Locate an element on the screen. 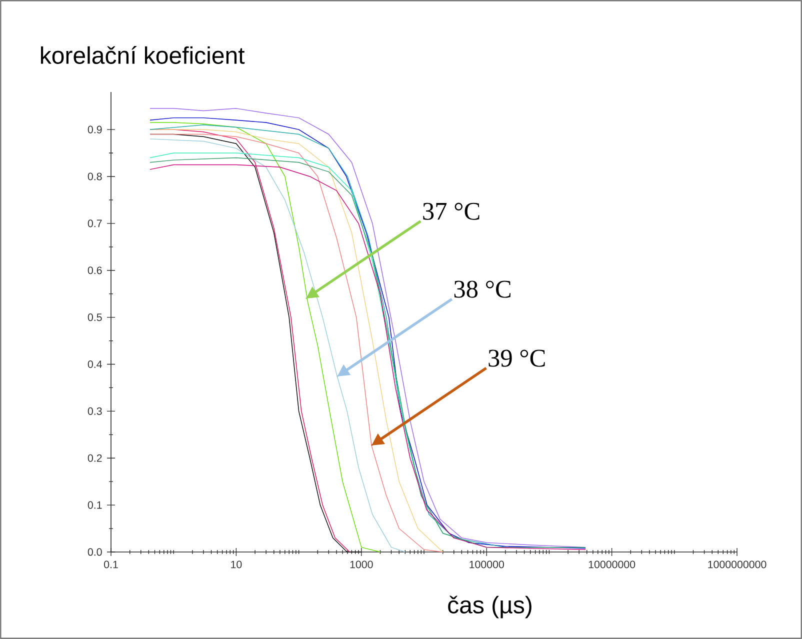 This screenshot has height=639, width=802. y-tick-label: 0.8 is located at coordinates (95, 176).